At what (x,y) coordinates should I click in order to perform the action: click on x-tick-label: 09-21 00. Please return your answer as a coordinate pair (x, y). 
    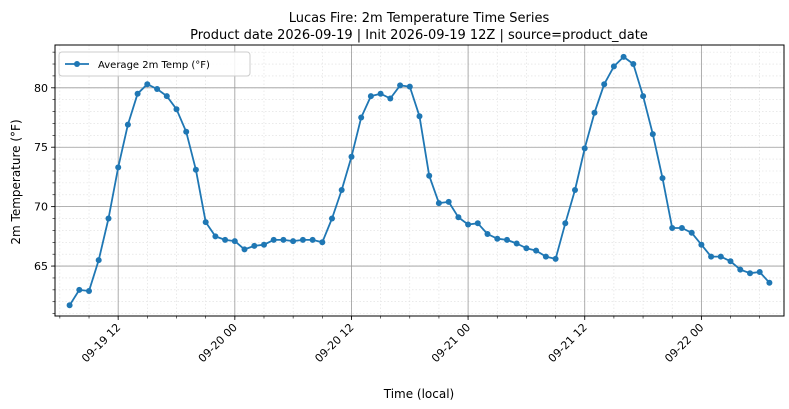
    Looking at the image, I should click on (451, 343).